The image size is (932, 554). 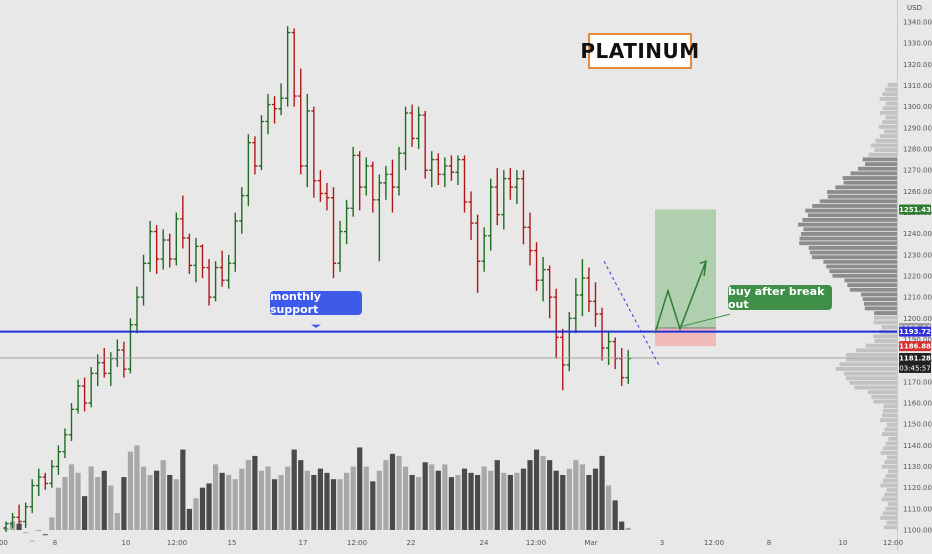 What do you see at coordinates (705, 320) in the screenshot?
I see `callout-pointer` at bounding box center [705, 320].